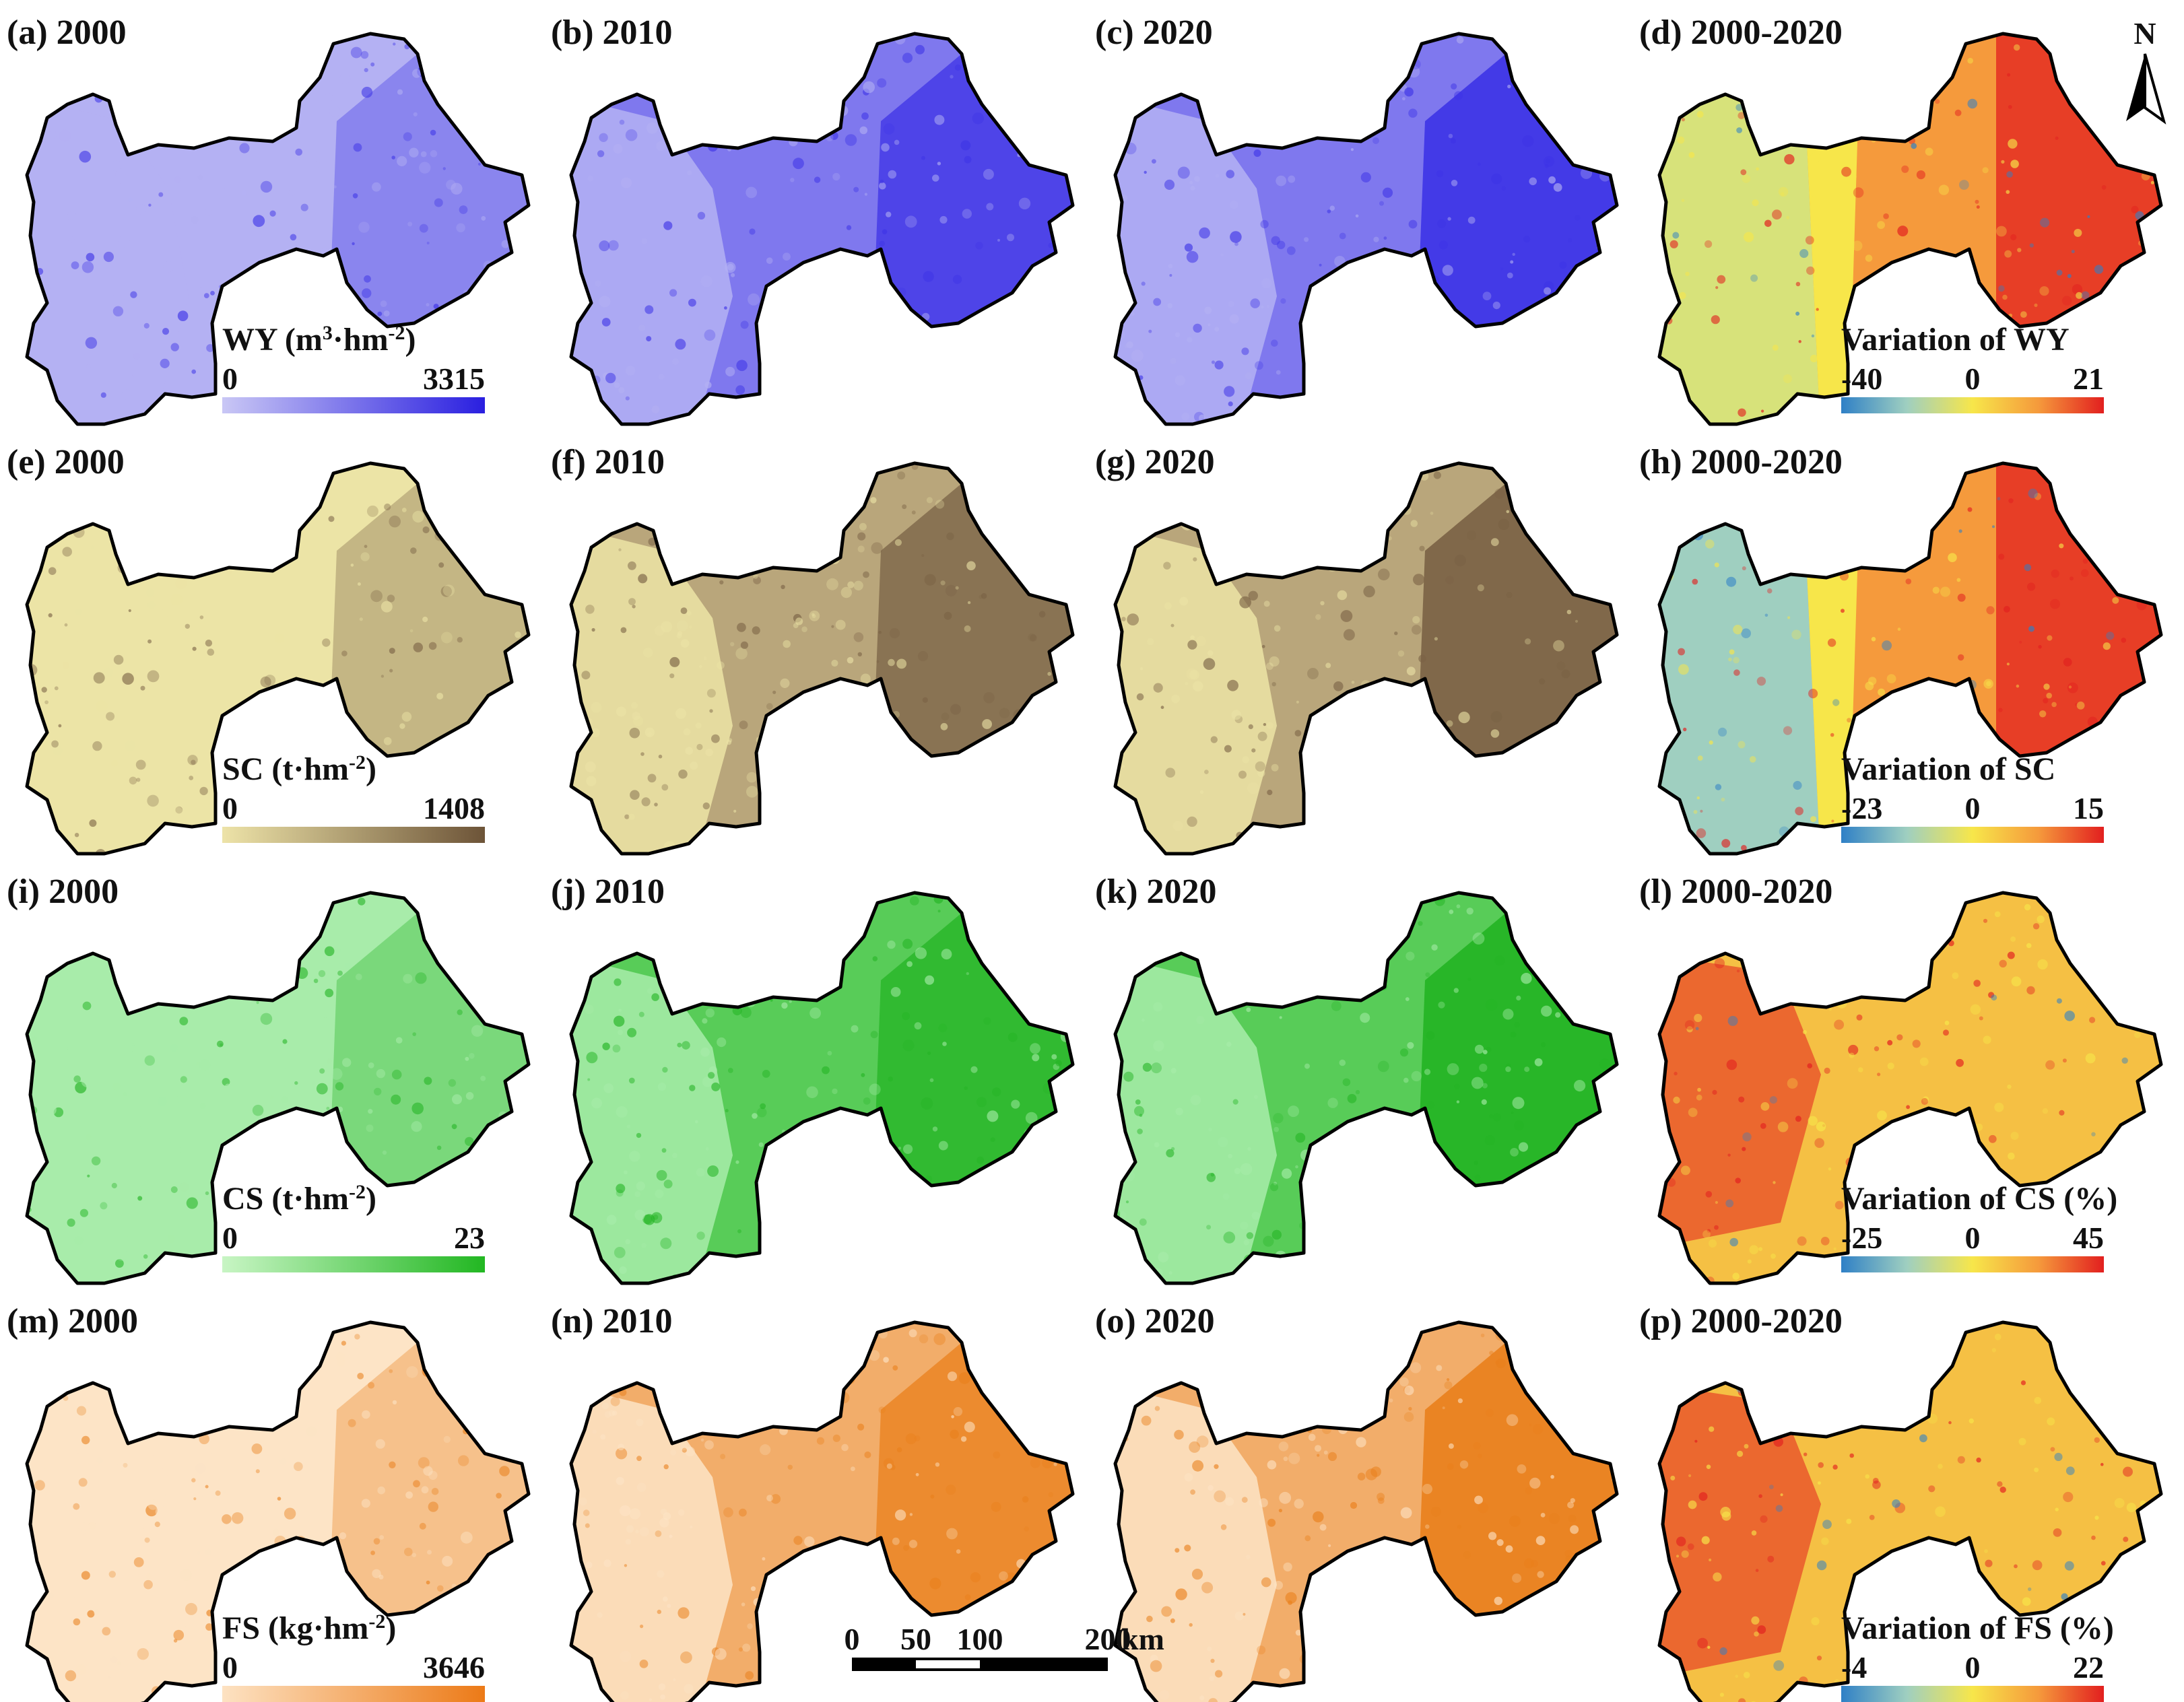 The width and height of the screenshot is (2184, 1702). What do you see at coordinates (299, 1199) in the screenshot?
I see `legend-title: CS (t·hm-2)` at bounding box center [299, 1199].